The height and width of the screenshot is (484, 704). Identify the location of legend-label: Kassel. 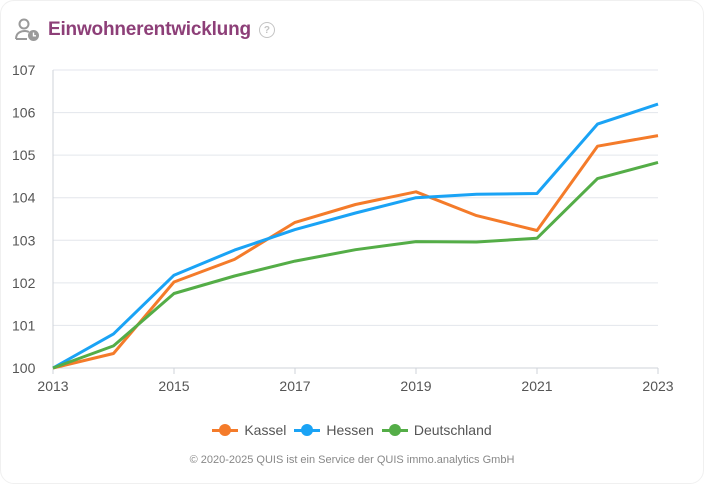
(265, 430).